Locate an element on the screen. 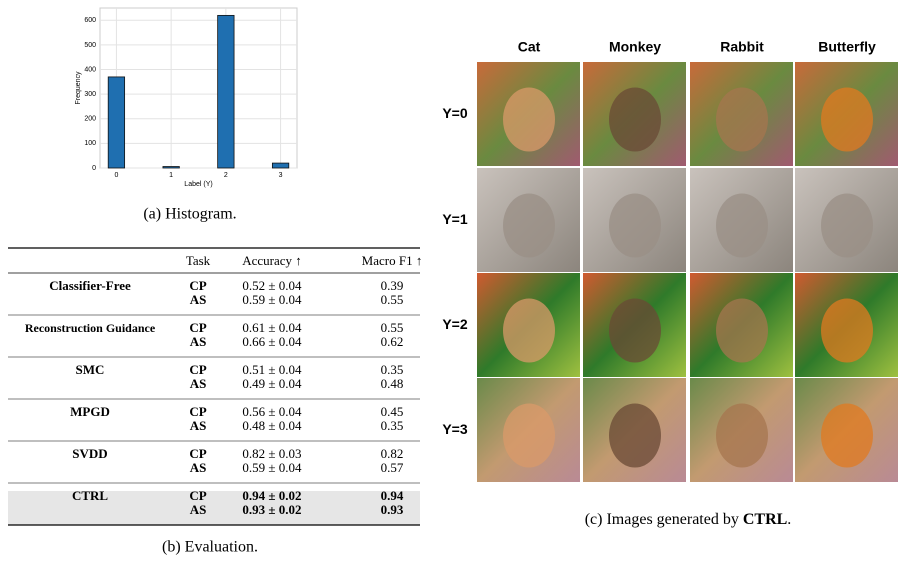 Image resolution: width=901 pixels, height=563 pixels. column-label: Butterfly is located at coordinates (847, 47).